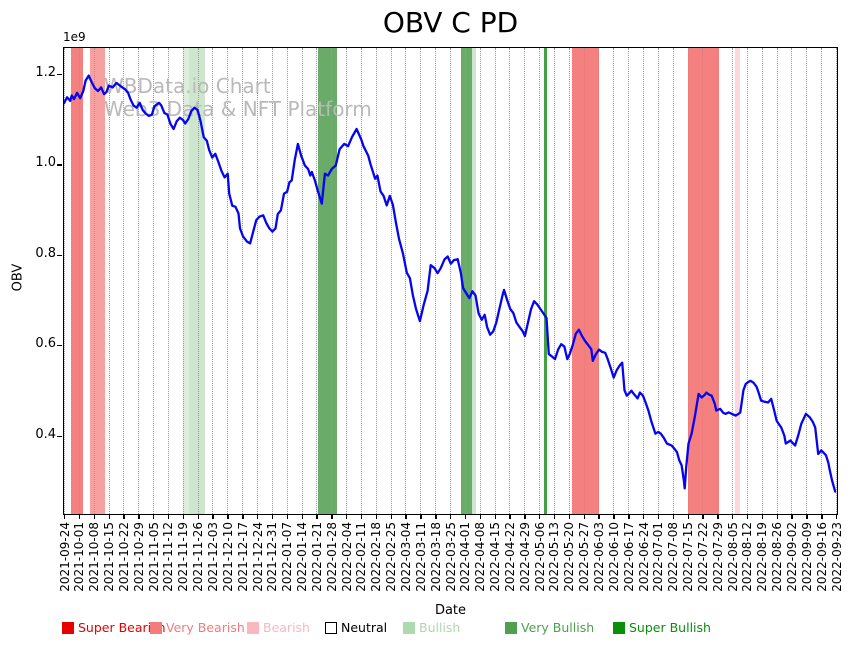 This screenshot has width=853, height=646. I want to click on x-tick-label: 2022-05-13, so click(554, 557).